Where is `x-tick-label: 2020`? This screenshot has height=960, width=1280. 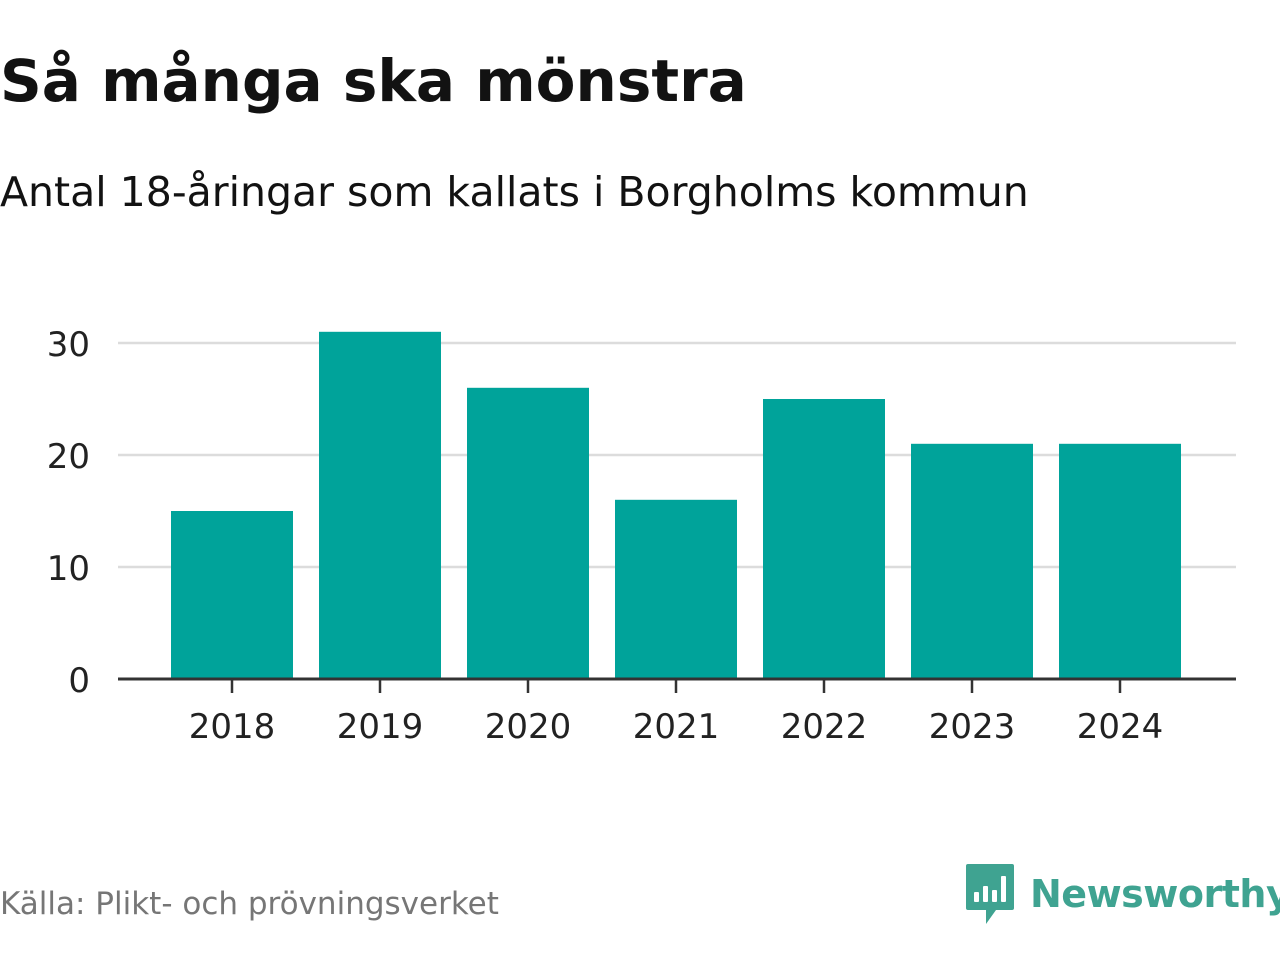 x-tick-label: 2020 is located at coordinates (528, 727).